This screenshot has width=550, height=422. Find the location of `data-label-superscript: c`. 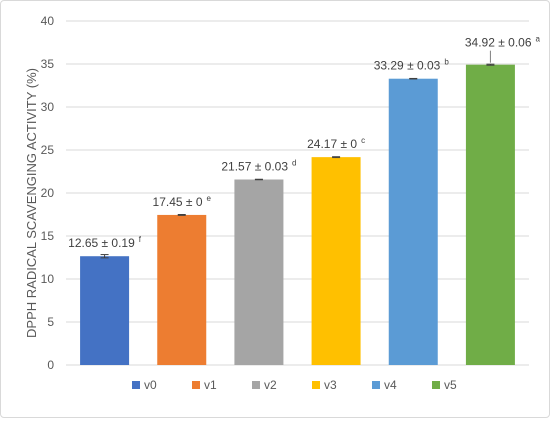

data-label-superscript: c is located at coordinates (363, 140).